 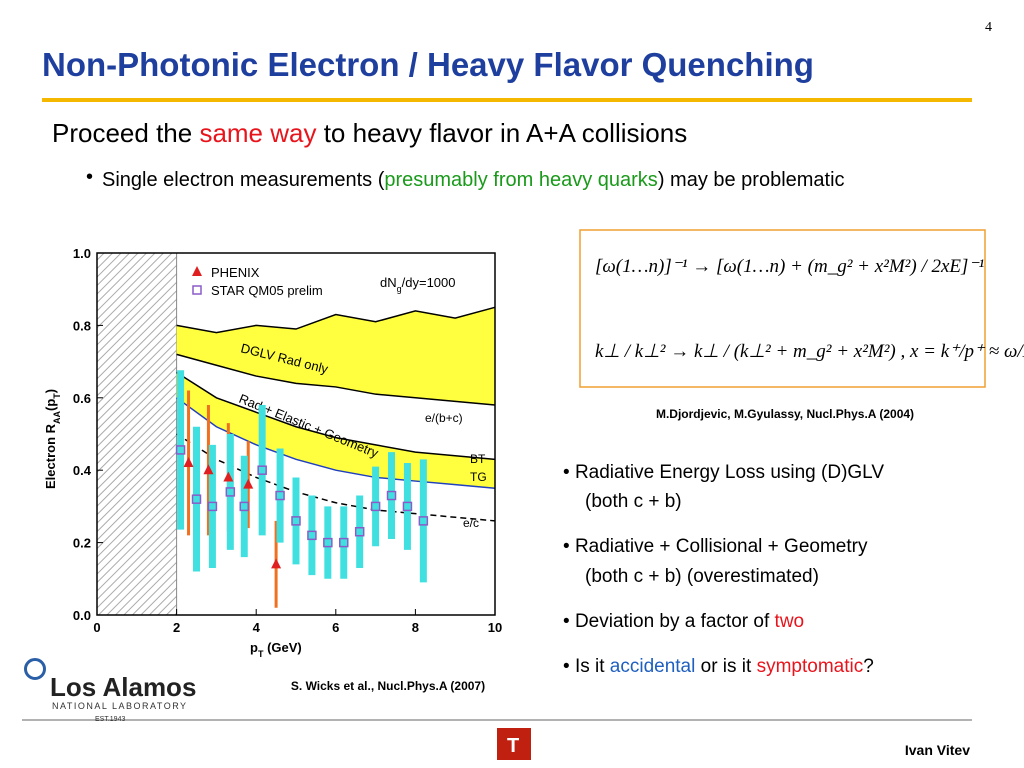 I want to click on bullet-text: (both c + b), so click(x=633, y=501).